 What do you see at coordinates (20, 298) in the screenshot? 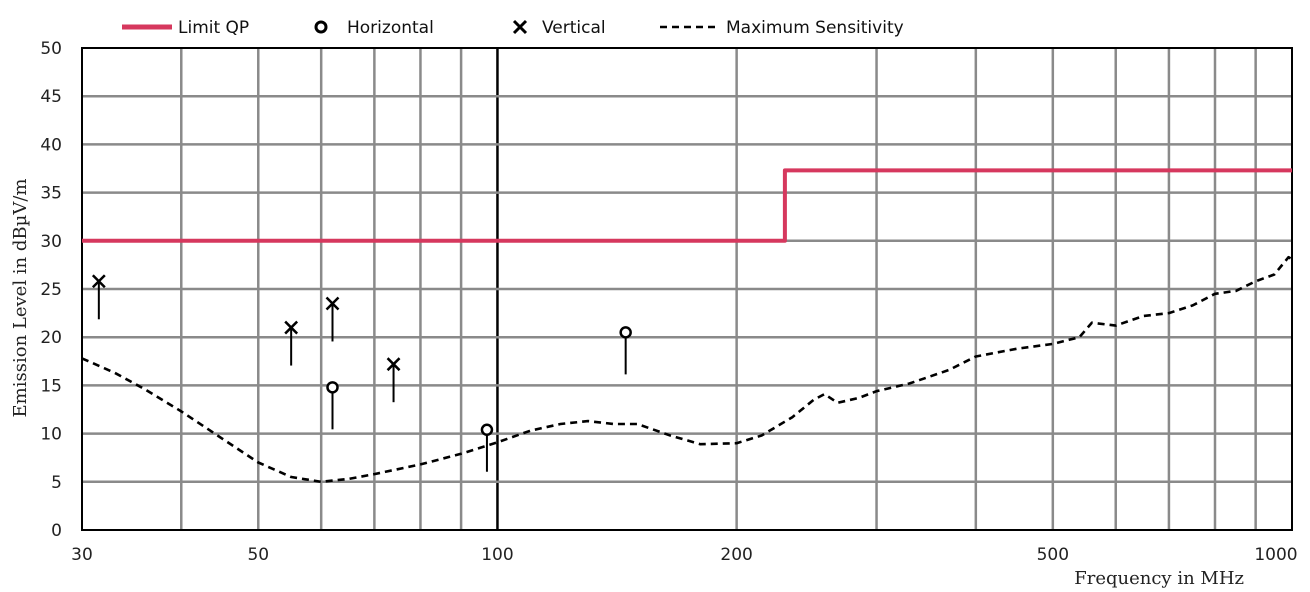
I see `y-axis-label: Emission Level in dBµV/m` at bounding box center [20, 298].